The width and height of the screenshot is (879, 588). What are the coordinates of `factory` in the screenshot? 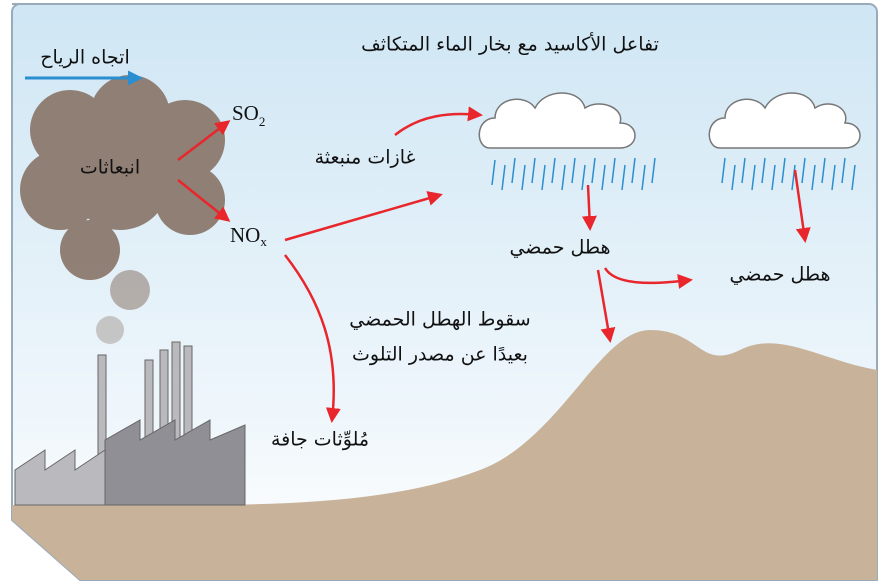 It's located at (130, 423).